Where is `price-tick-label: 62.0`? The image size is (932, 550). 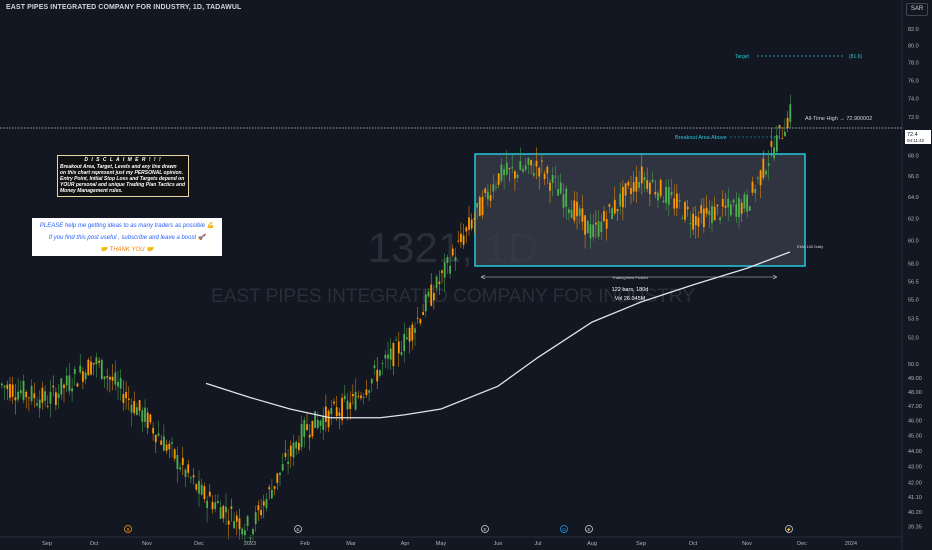 price-tick-label: 62.0 is located at coordinates (913, 219).